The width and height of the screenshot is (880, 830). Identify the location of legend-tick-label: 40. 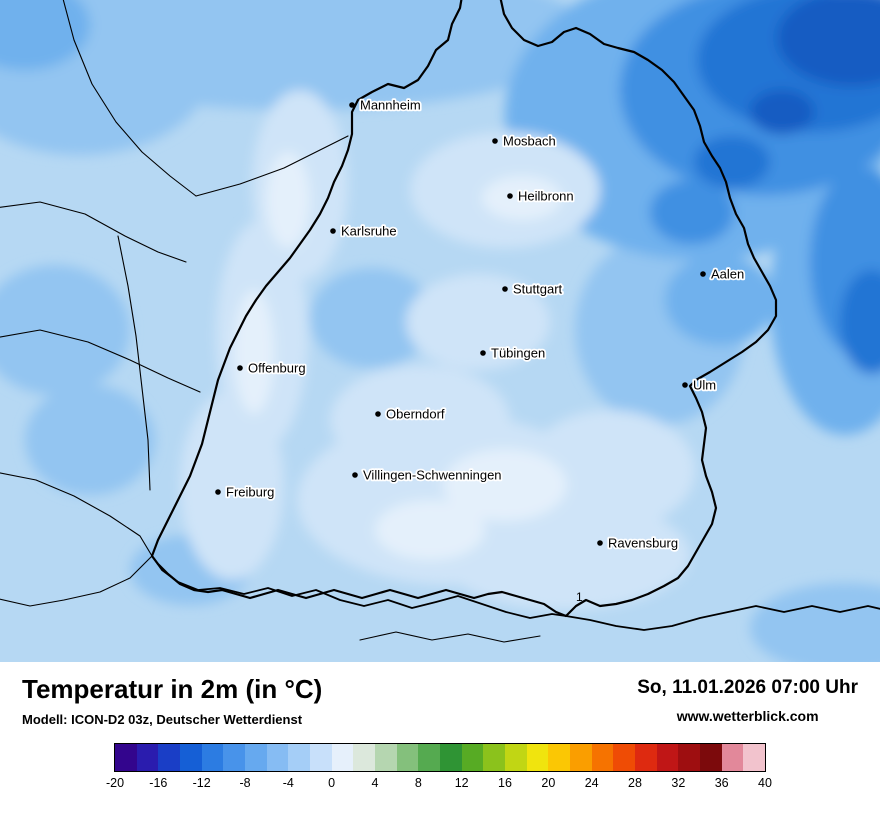
(765, 783).